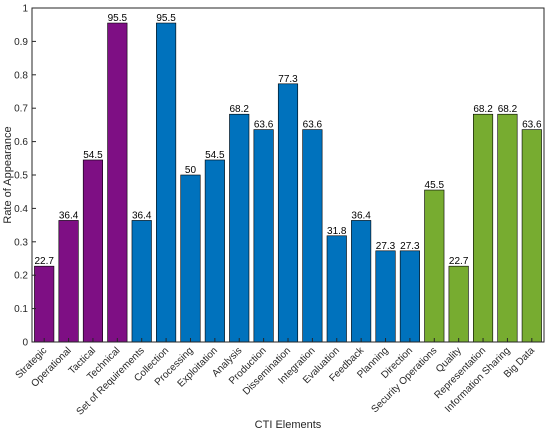 Image resolution: width=550 pixels, height=434 pixels. I want to click on bar-information-sharing, so click(507, 228).